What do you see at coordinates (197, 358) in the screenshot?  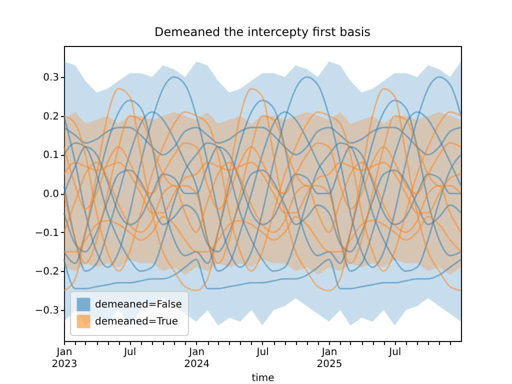 I see `x-tick-label: Jan 2024` at bounding box center [197, 358].